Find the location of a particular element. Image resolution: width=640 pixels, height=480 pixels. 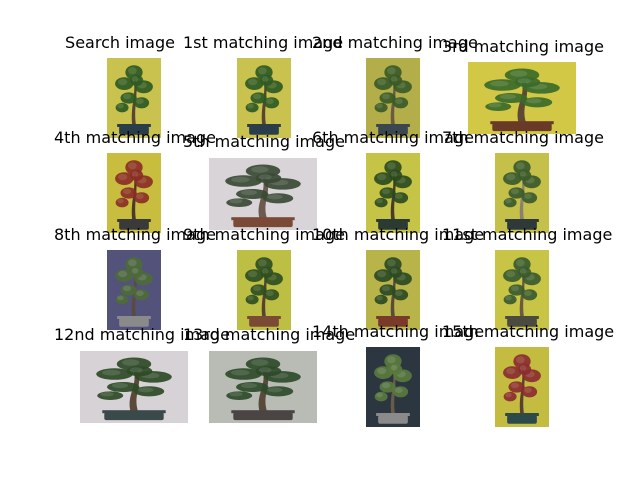

panel-title: Search image is located at coordinates (120, 42).